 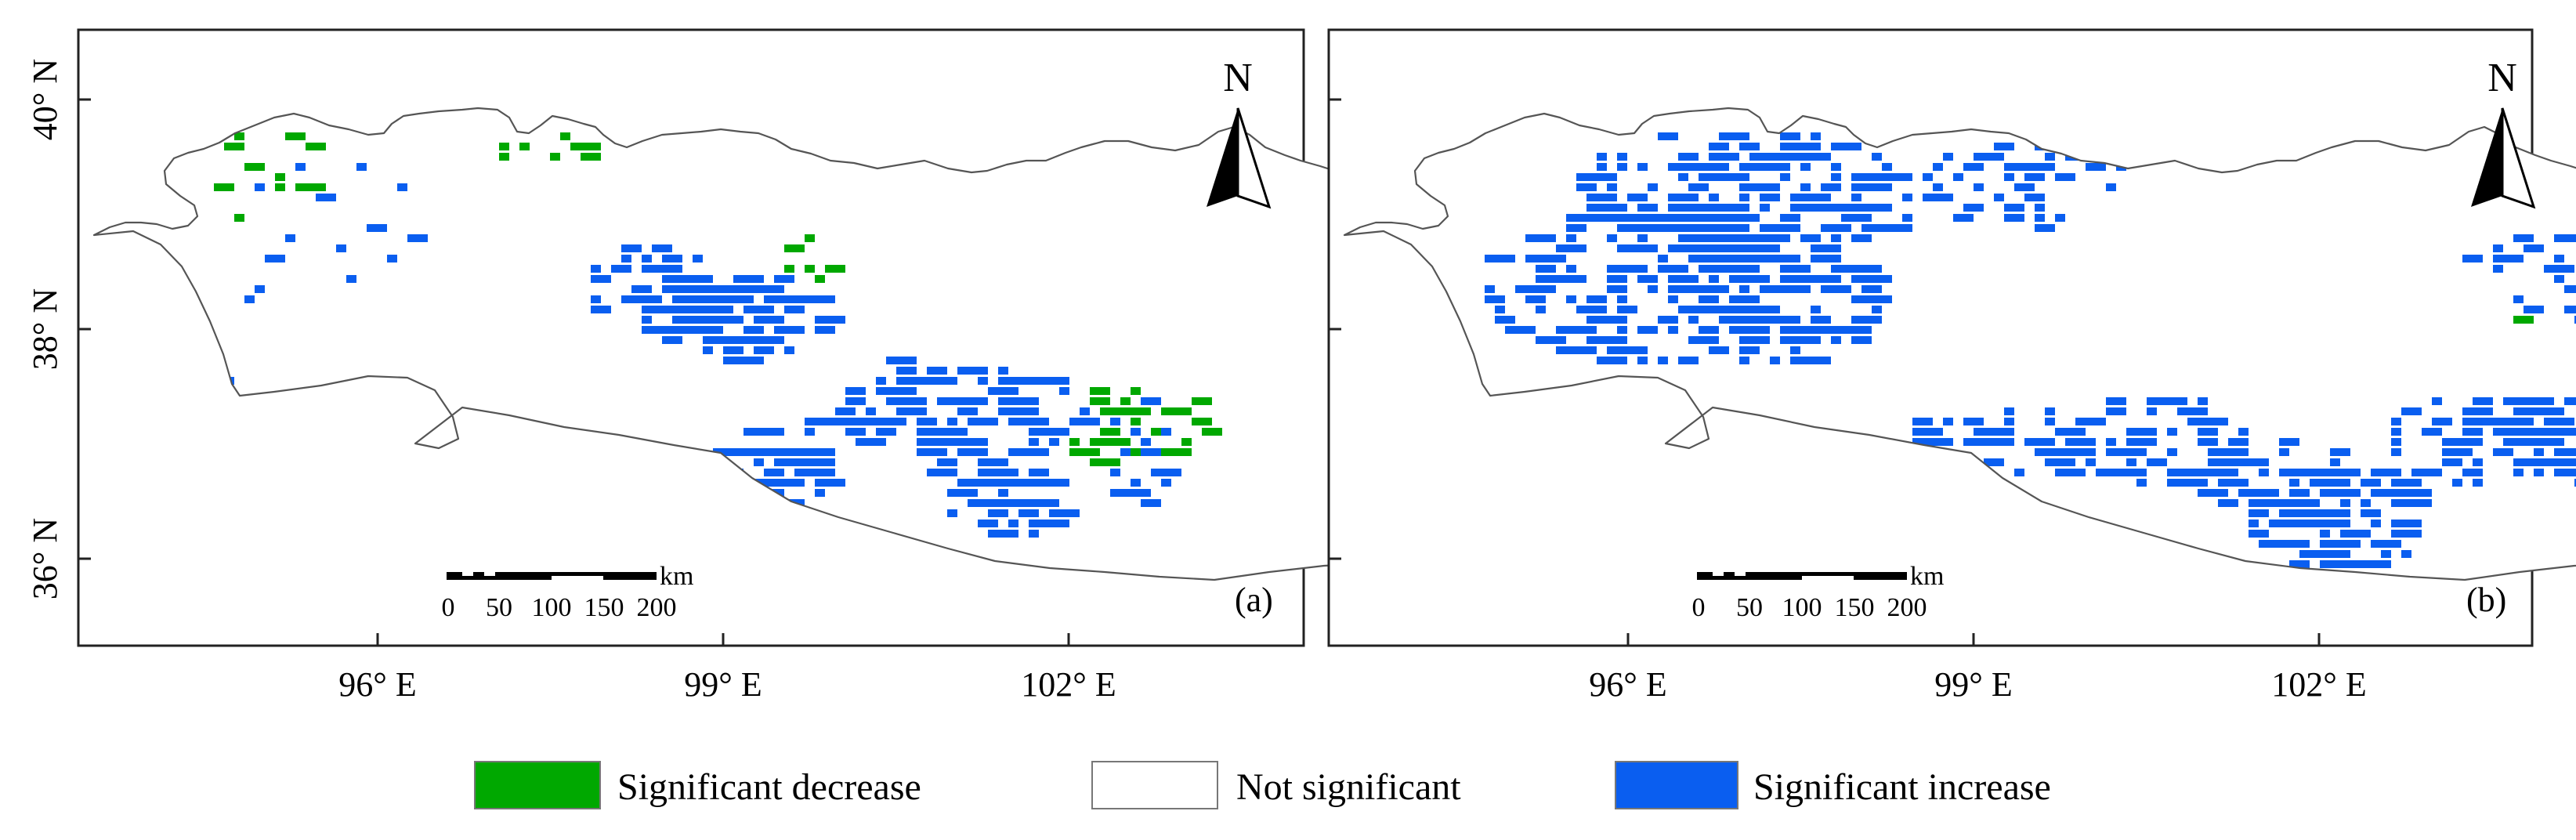 What do you see at coordinates (2503, 132) in the screenshot?
I see `north-arrow-b: N` at bounding box center [2503, 132].